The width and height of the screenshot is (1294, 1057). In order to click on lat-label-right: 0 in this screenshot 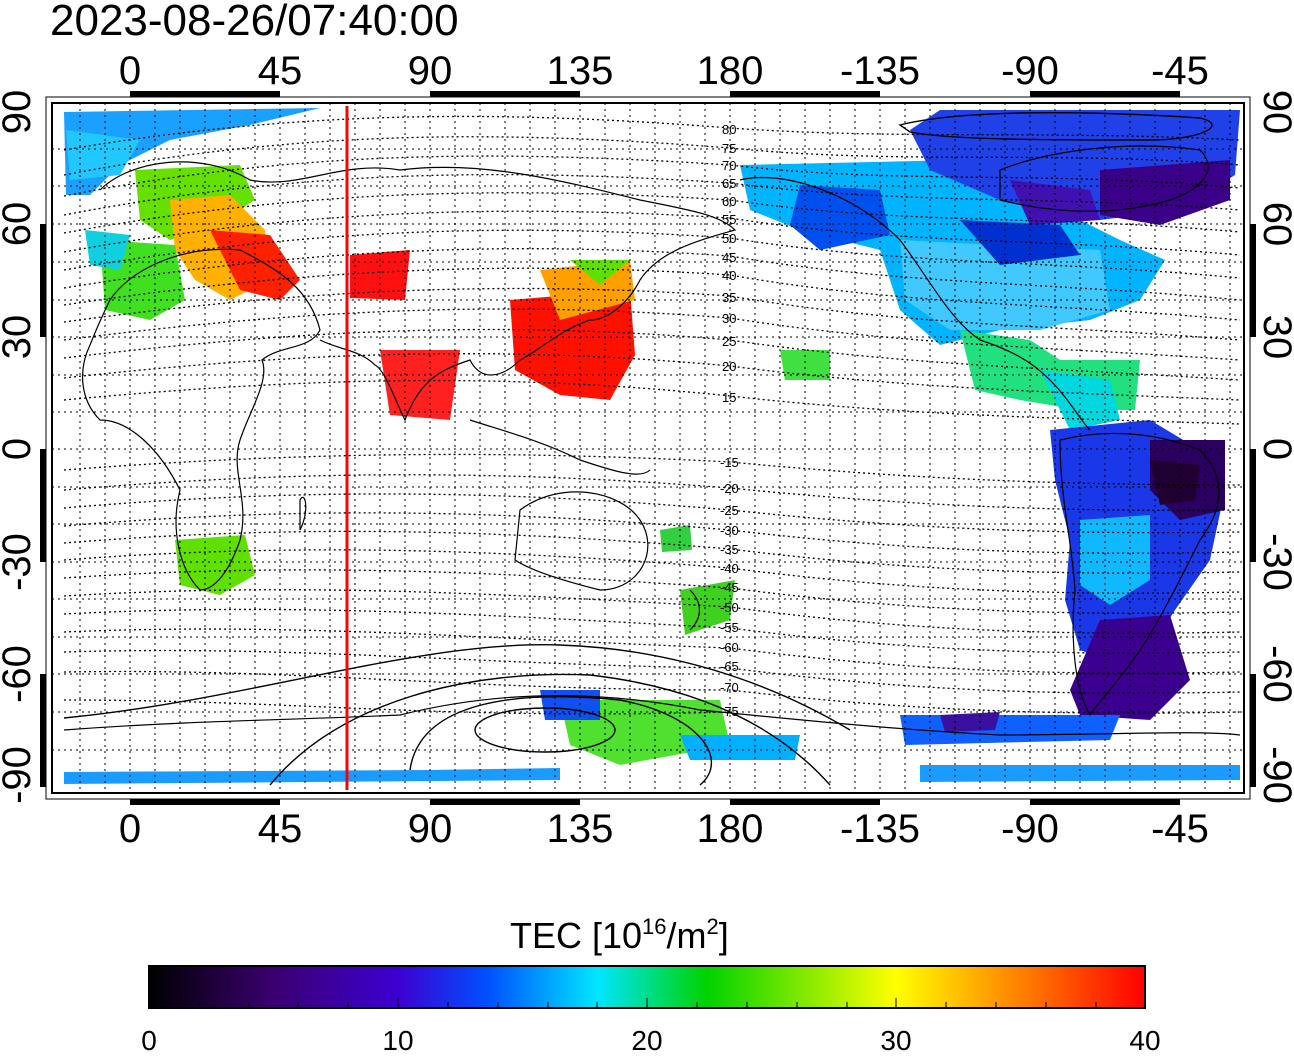, I will do `click(1274, 449)`.